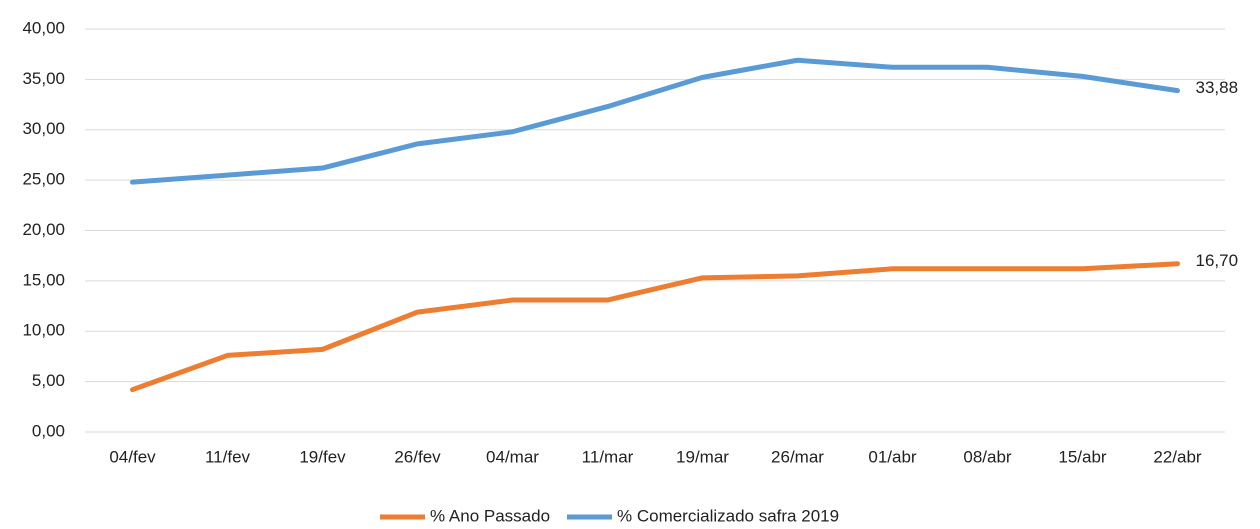  I want to click on data-label: 16,70, so click(1217, 260).